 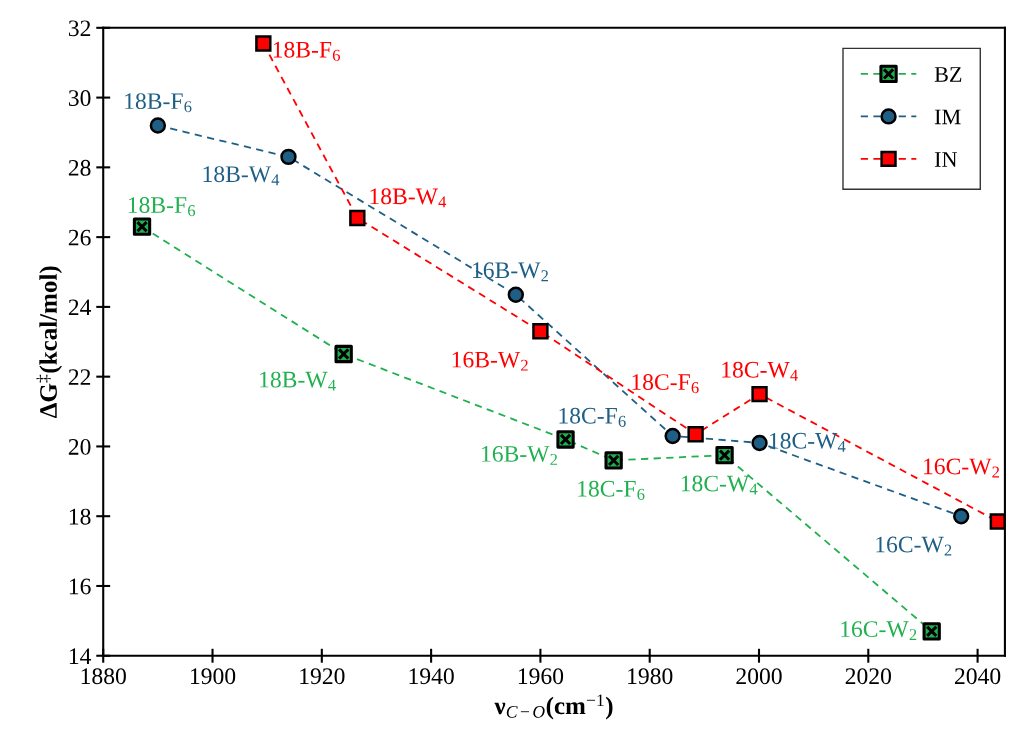 I want to click on y-tick-label: 20, so click(x=79, y=446).